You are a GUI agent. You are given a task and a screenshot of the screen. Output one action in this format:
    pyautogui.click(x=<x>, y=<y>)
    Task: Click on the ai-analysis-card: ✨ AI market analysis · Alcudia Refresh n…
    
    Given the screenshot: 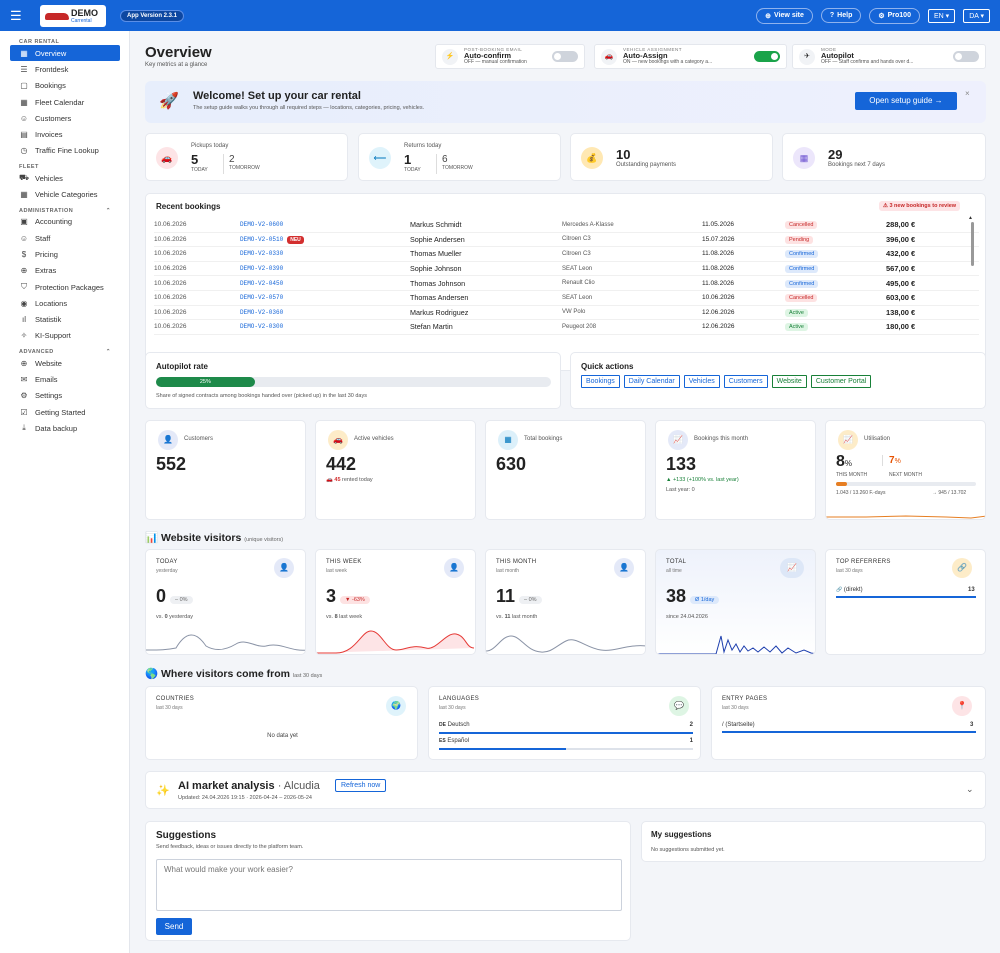 What is the action you would take?
    pyautogui.click(x=565, y=790)
    